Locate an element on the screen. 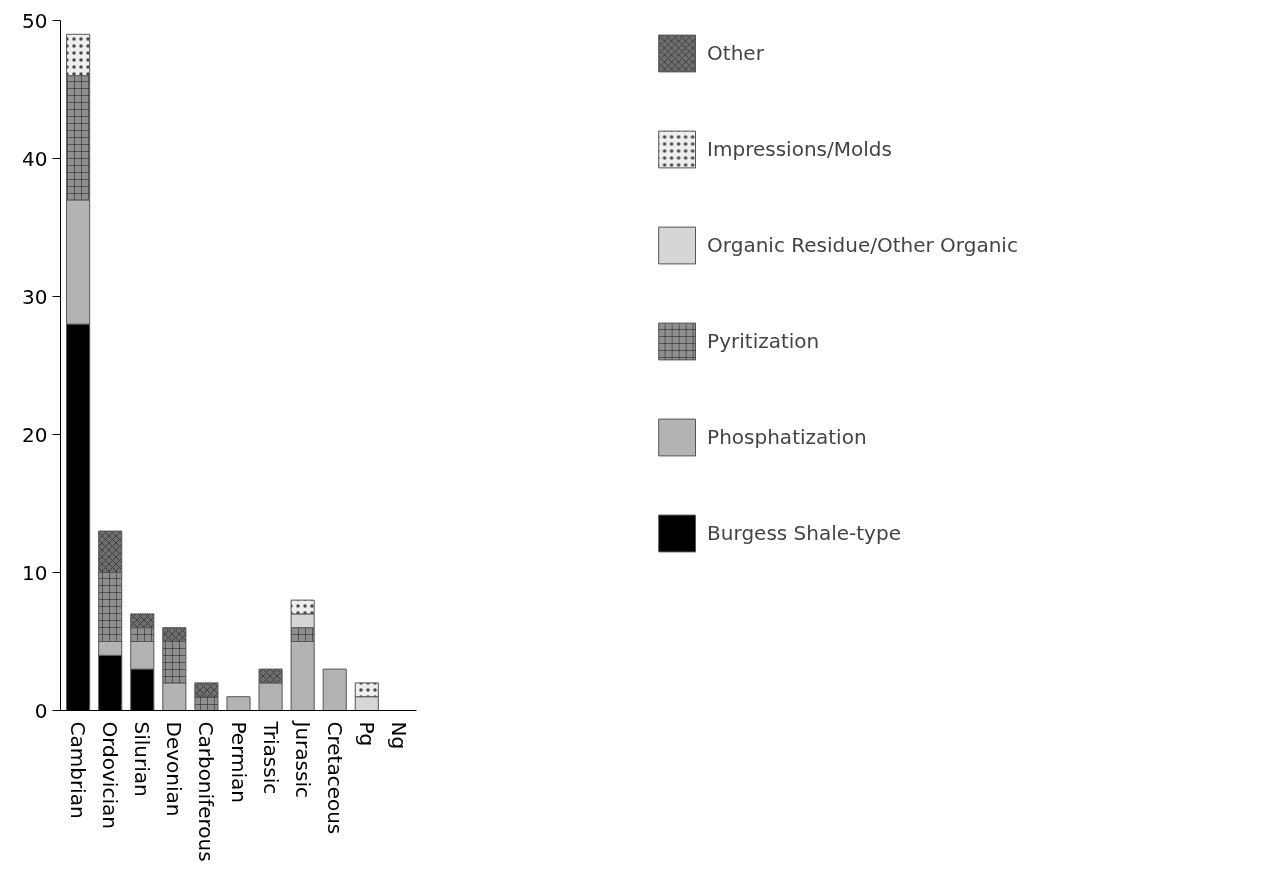 This screenshot has height=879, width=1265. x-tick-label: Ng is located at coordinates (398, 735).